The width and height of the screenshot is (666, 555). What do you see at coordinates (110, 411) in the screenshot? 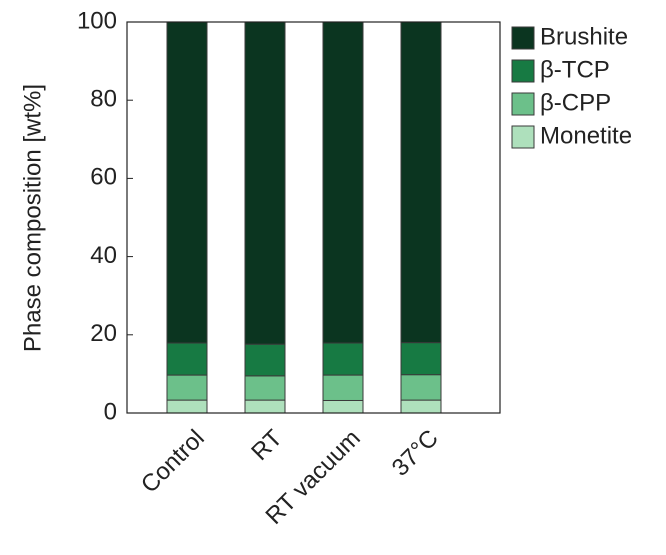
I see `y-tick-label: 0` at bounding box center [110, 411].